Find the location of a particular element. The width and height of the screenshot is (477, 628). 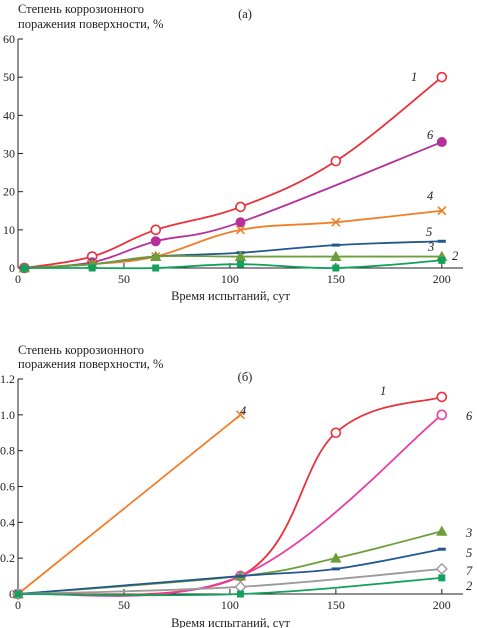

y-tick-label: 0.4 is located at coordinates (7, 522).